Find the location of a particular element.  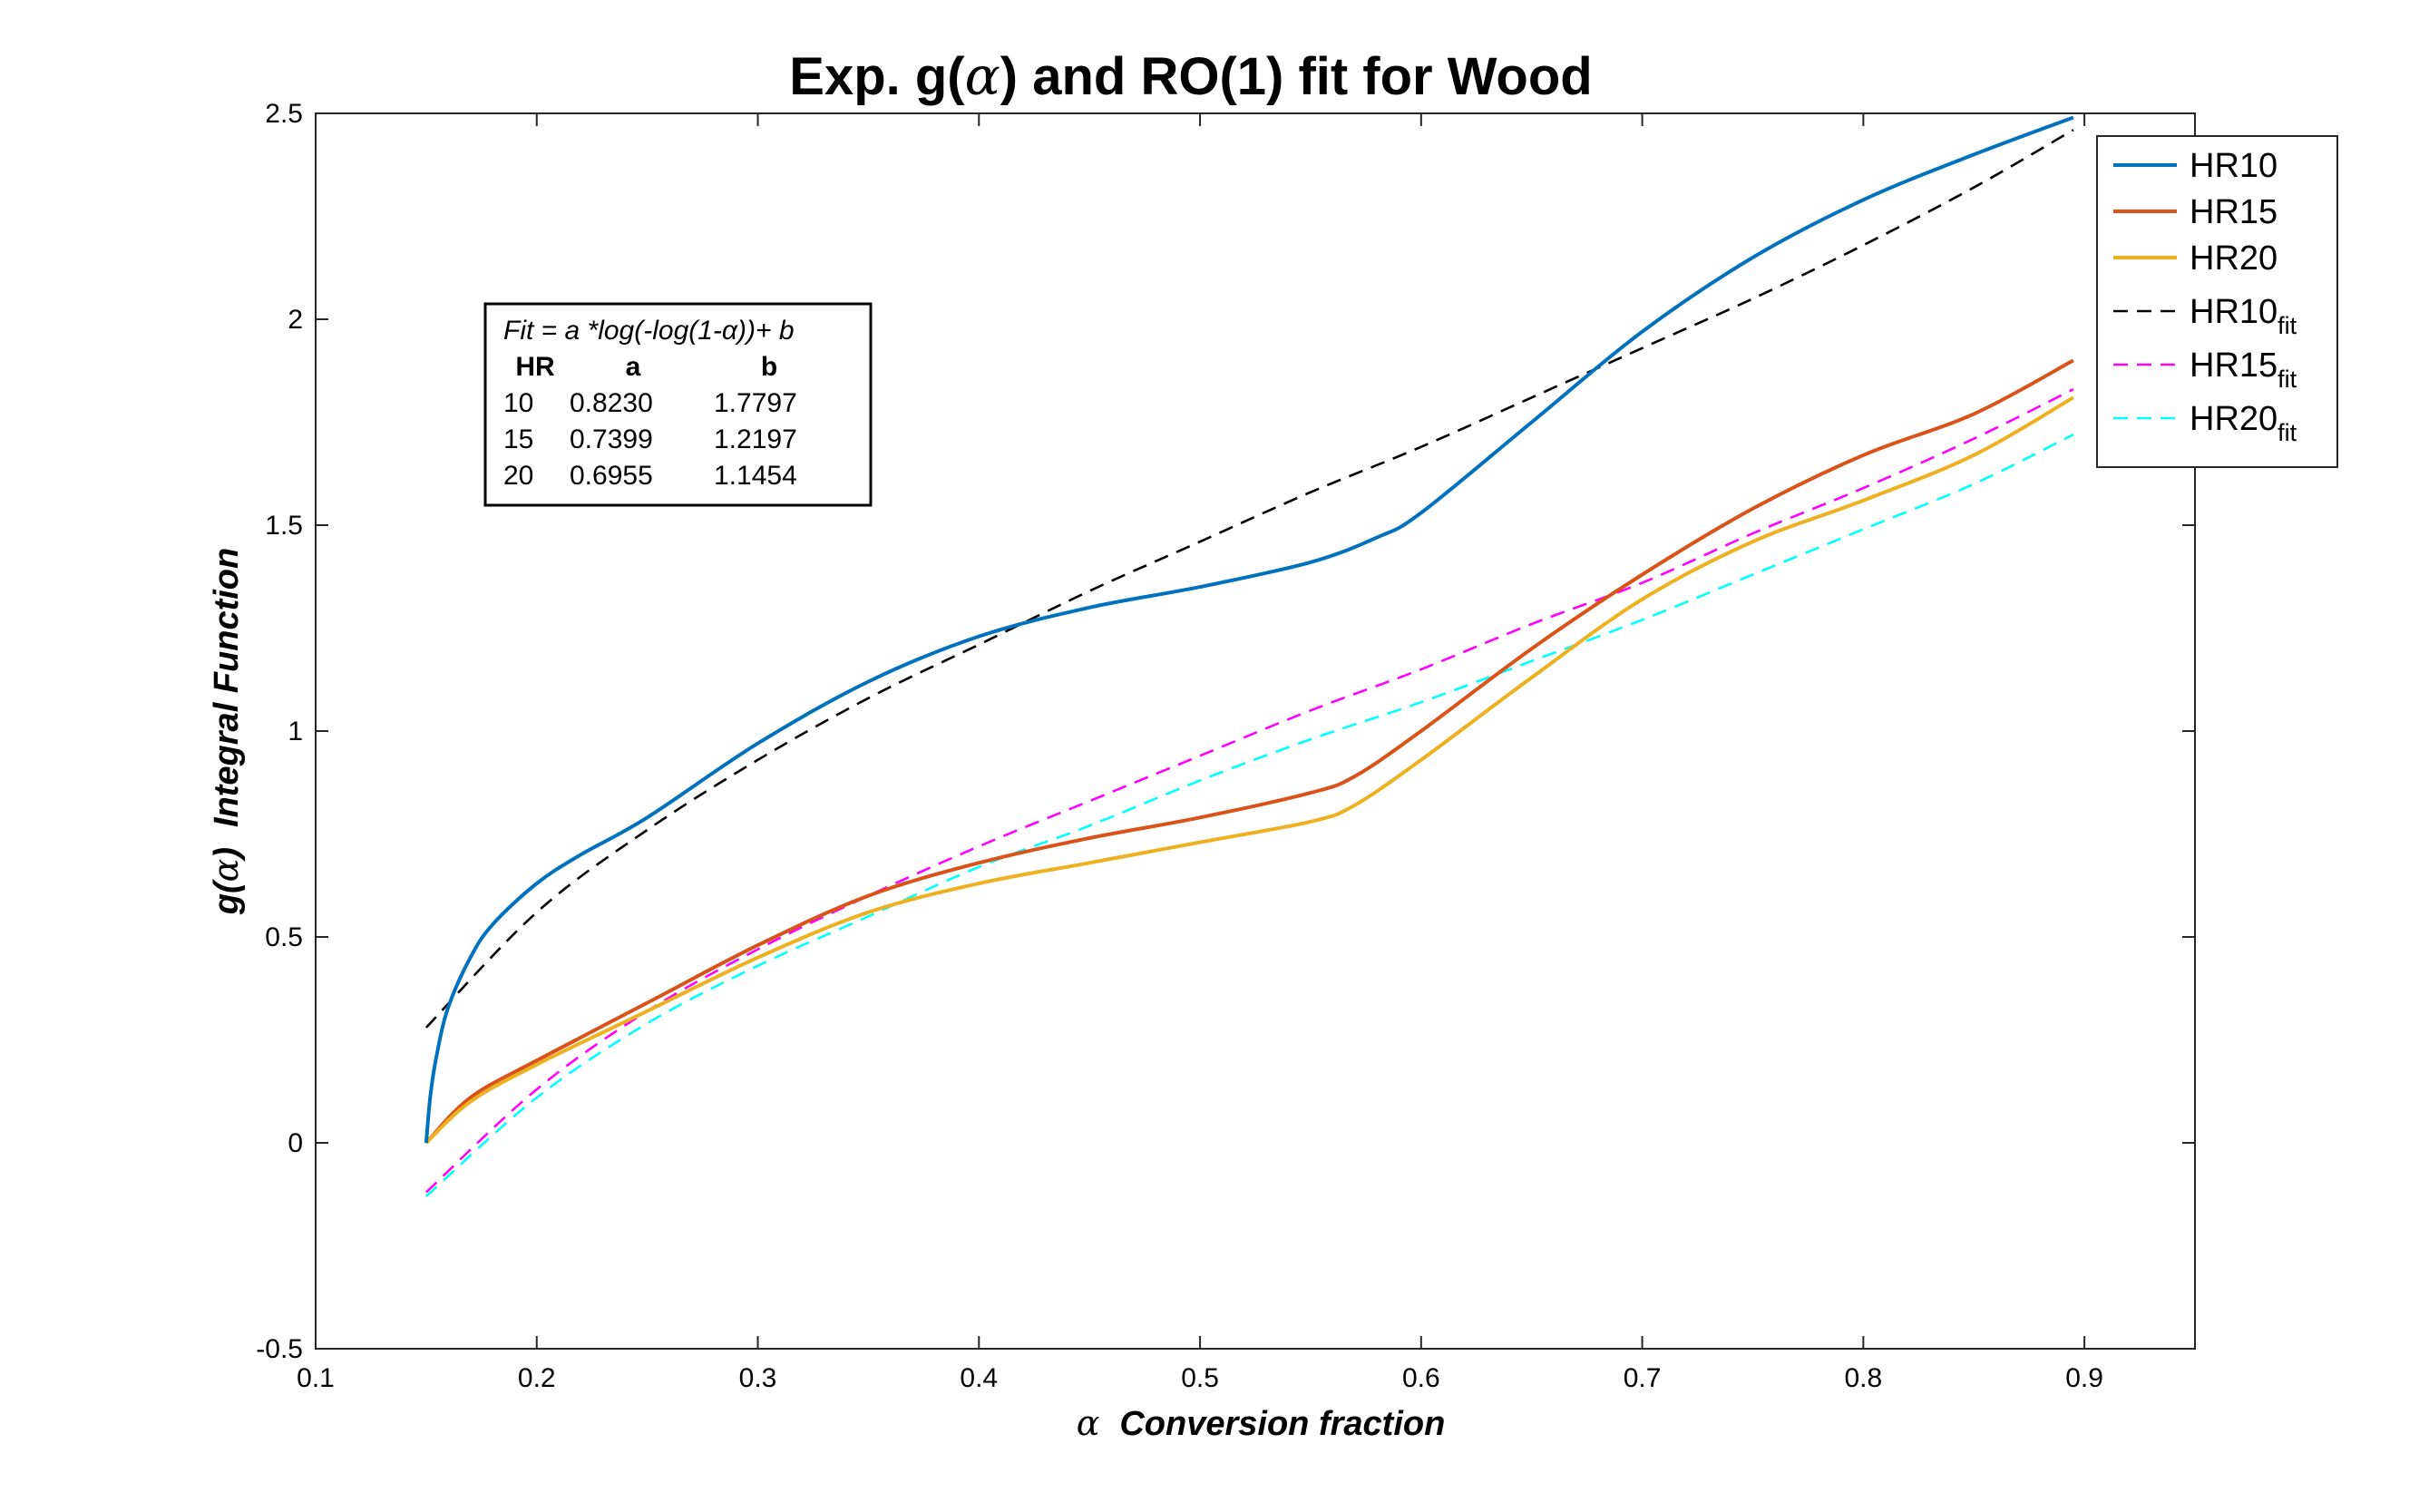

annotation-header-a: a is located at coordinates (634, 367).